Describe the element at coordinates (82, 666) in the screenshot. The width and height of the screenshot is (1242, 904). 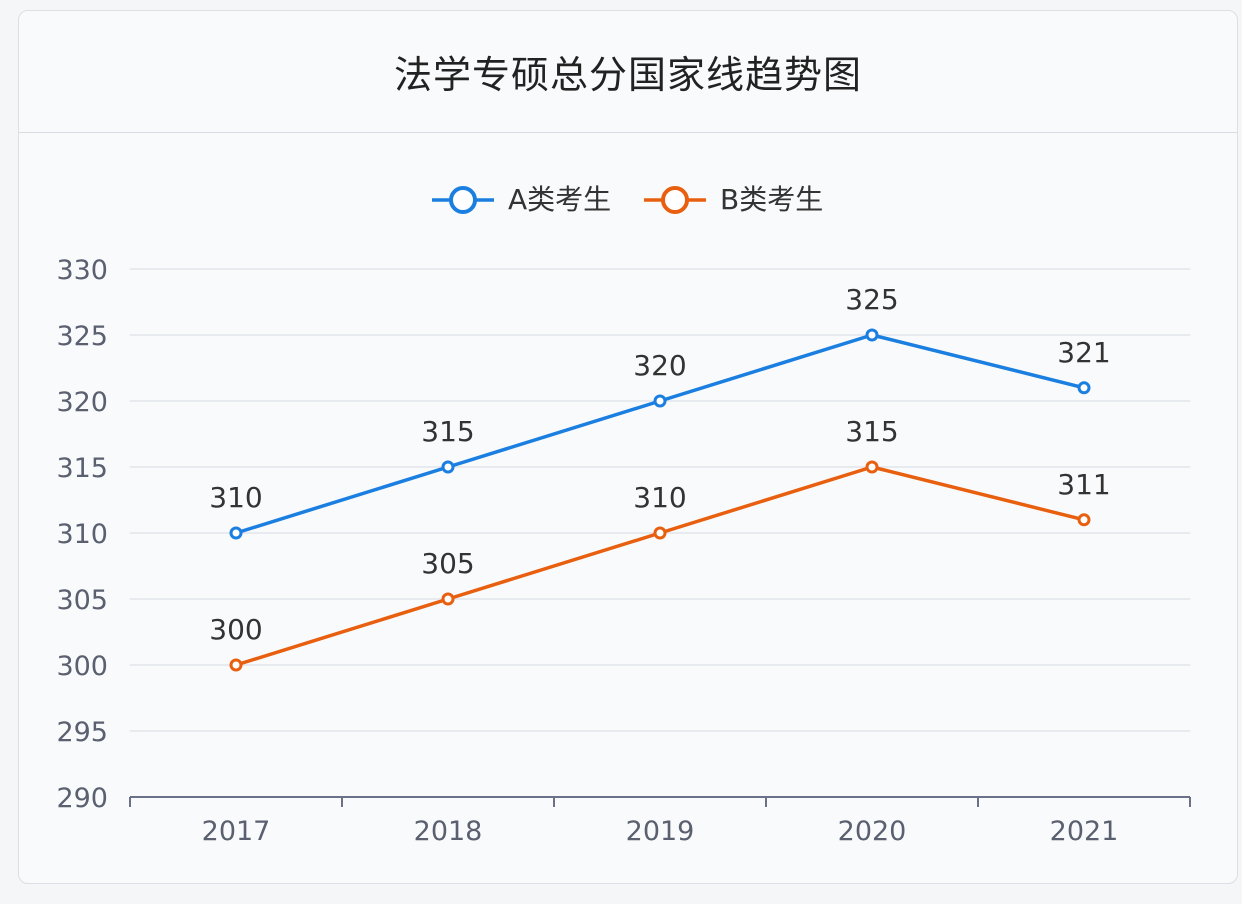
I see `y-tick-label-300: 300` at that location.